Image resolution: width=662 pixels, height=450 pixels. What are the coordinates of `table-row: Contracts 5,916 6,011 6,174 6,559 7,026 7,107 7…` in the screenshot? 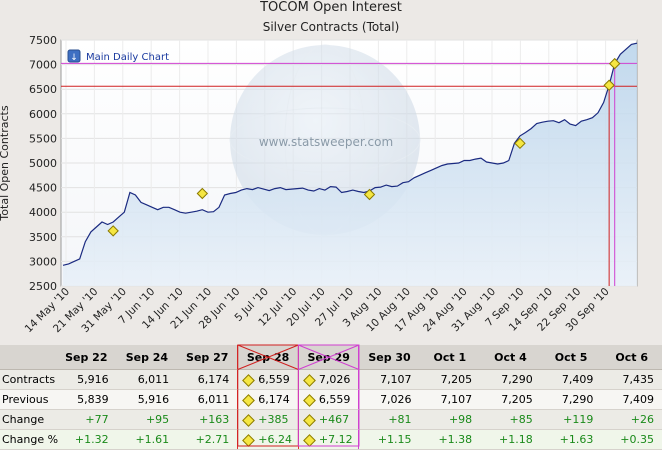 It's located at (331, 379).